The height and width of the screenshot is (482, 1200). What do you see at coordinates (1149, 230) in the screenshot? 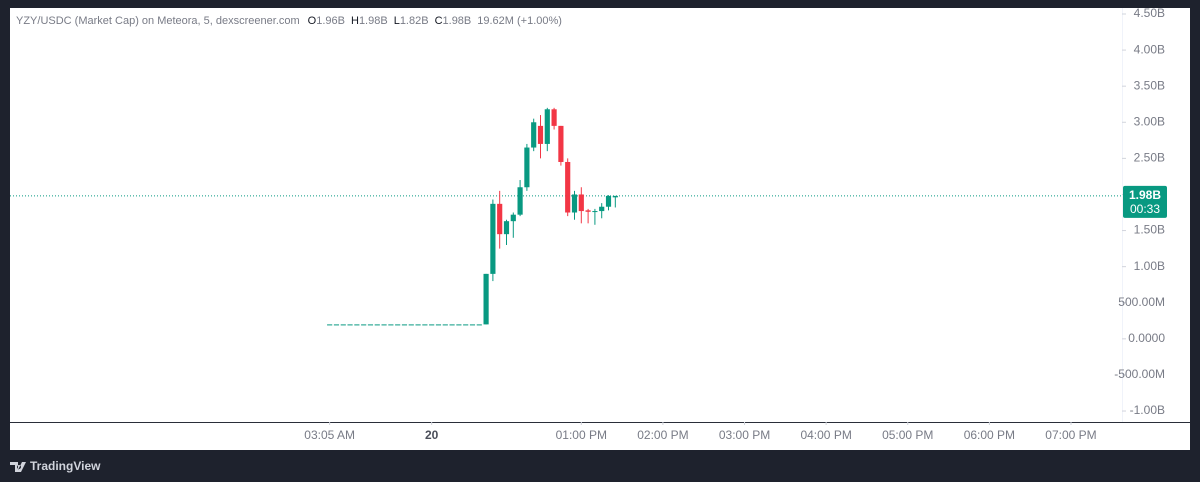
I see `y-tick-label: 1.50B` at bounding box center [1149, 230].